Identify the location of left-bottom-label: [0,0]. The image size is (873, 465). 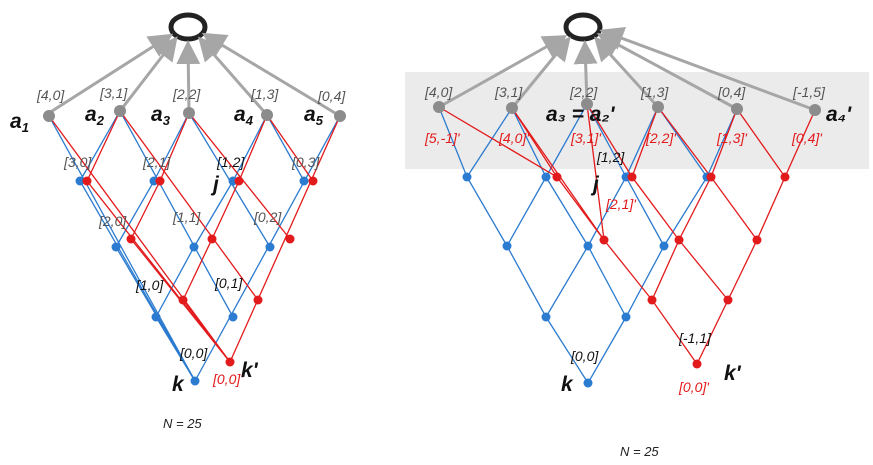
(193, 353).